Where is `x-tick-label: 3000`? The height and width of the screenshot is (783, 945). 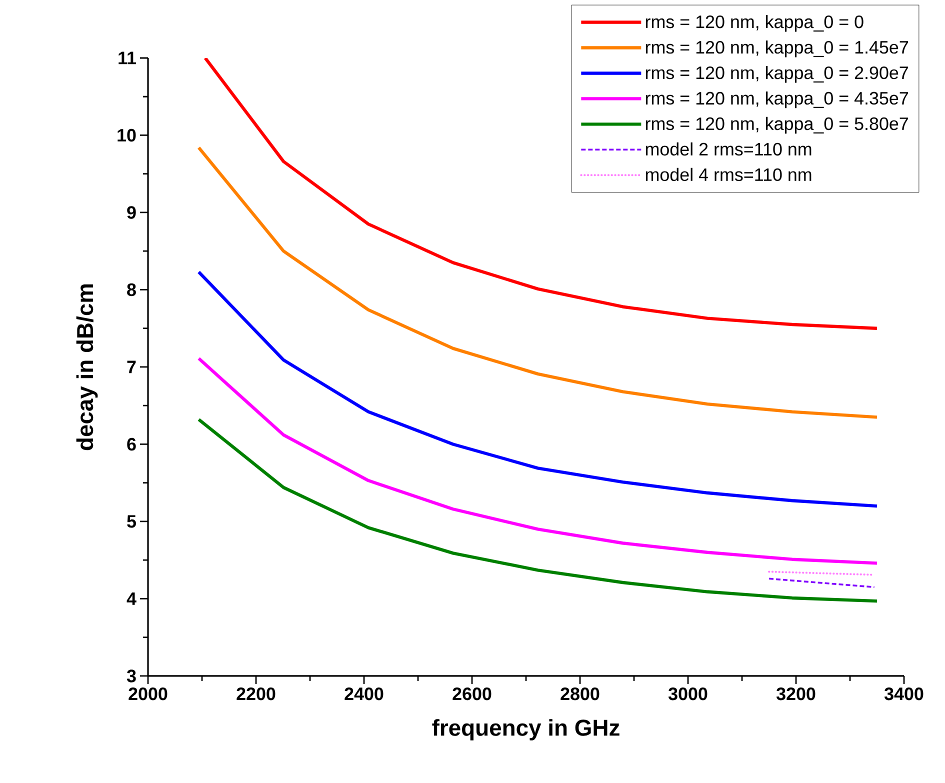
x-tick-label: 3000 is located at coordinates (688, 693).